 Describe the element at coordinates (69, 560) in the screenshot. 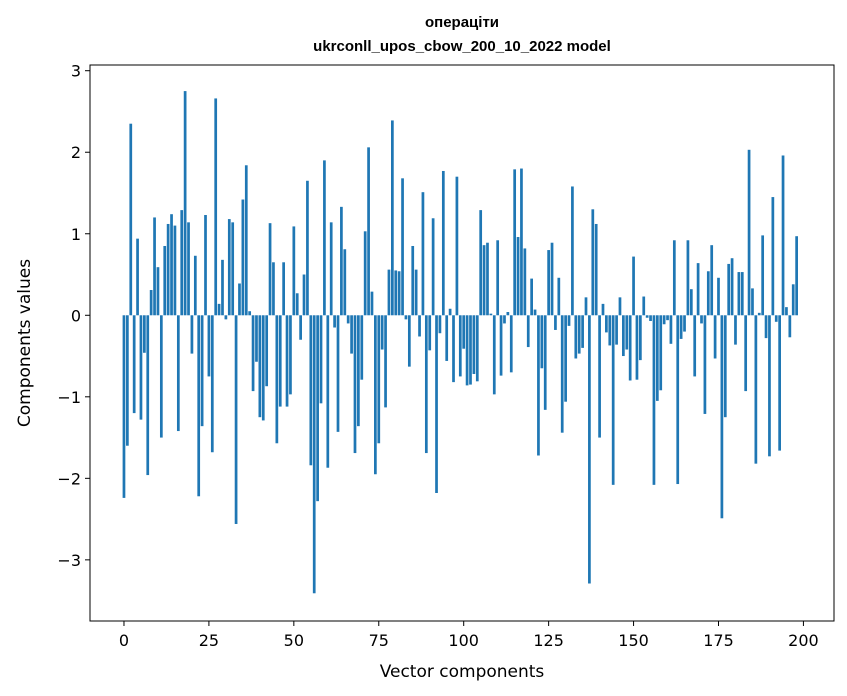

I see `y-tick-label: −3` at that location.